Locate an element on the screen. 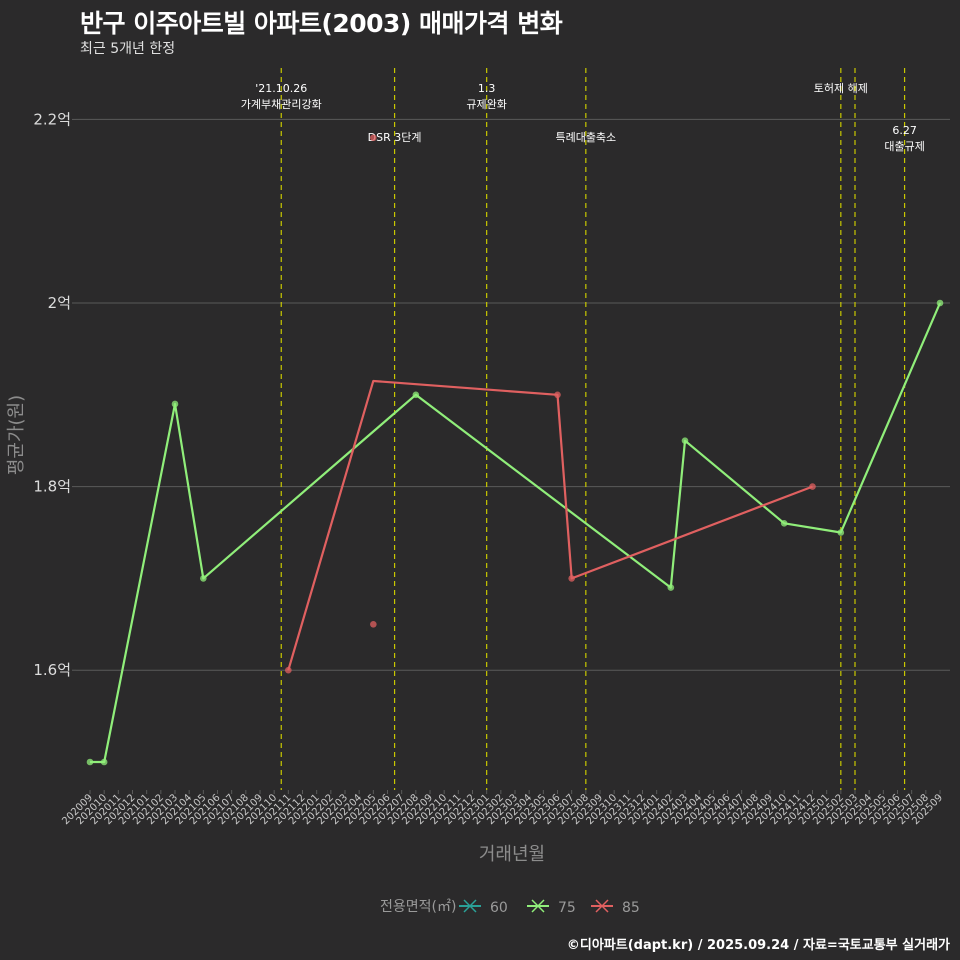  event-label: 1.3 is located at coordinates (487, 88).